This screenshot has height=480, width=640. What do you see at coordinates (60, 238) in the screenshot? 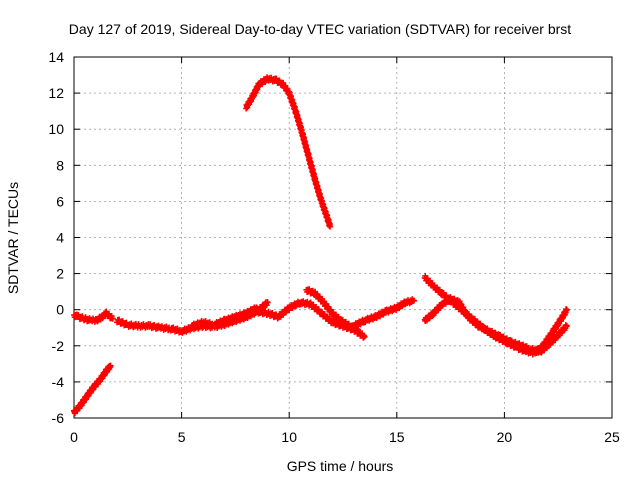
I see `y-tick-label: 4` at bounding box center [60, 238].